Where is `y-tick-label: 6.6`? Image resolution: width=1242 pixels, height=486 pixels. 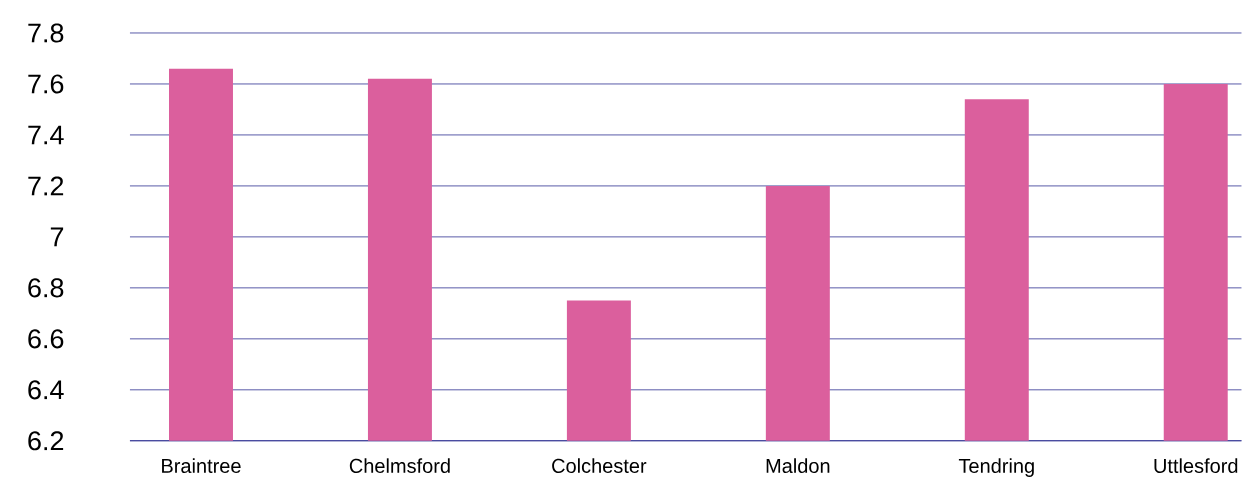
y-tick-label: 6.6 is located at coordinates (46, 339).